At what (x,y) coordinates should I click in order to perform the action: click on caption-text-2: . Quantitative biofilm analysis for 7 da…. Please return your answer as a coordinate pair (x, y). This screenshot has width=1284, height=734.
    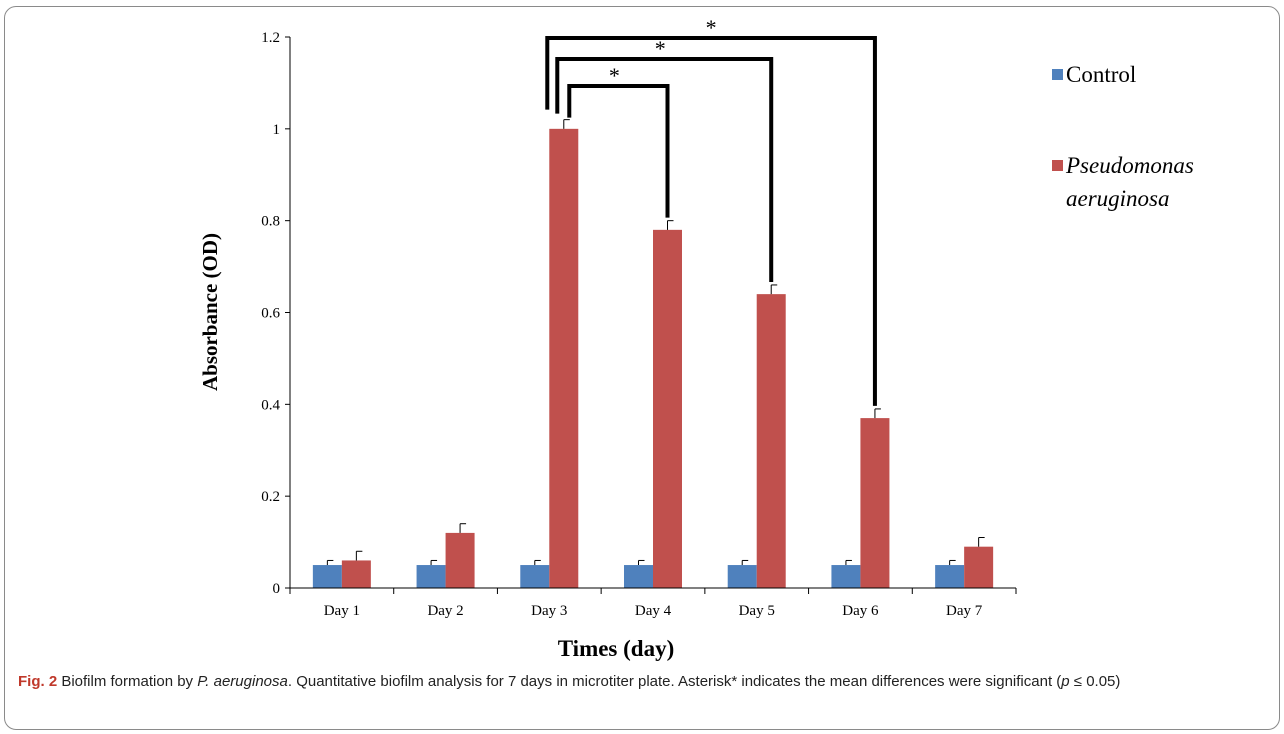
    Looking at the image, I should click on (674, 681).